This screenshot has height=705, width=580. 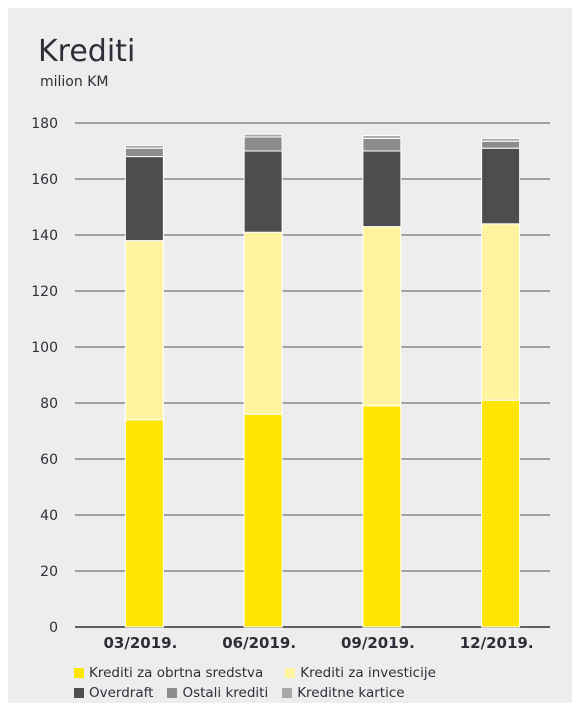 I want to click on legend-item: Kreditne kartice, so click(x=343, y=693).